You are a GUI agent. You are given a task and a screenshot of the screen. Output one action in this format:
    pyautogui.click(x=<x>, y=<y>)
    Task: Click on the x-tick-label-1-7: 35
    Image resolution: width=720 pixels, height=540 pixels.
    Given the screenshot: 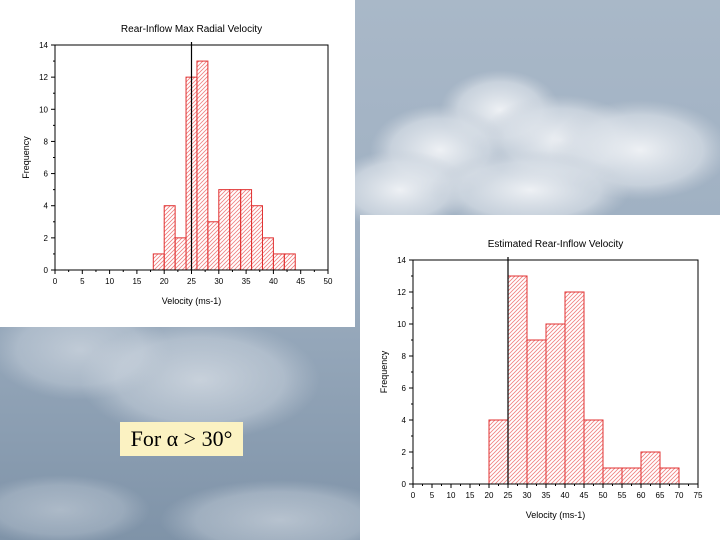 What is the action you would take?
    pyautogui.click(x=546, y=495)
    